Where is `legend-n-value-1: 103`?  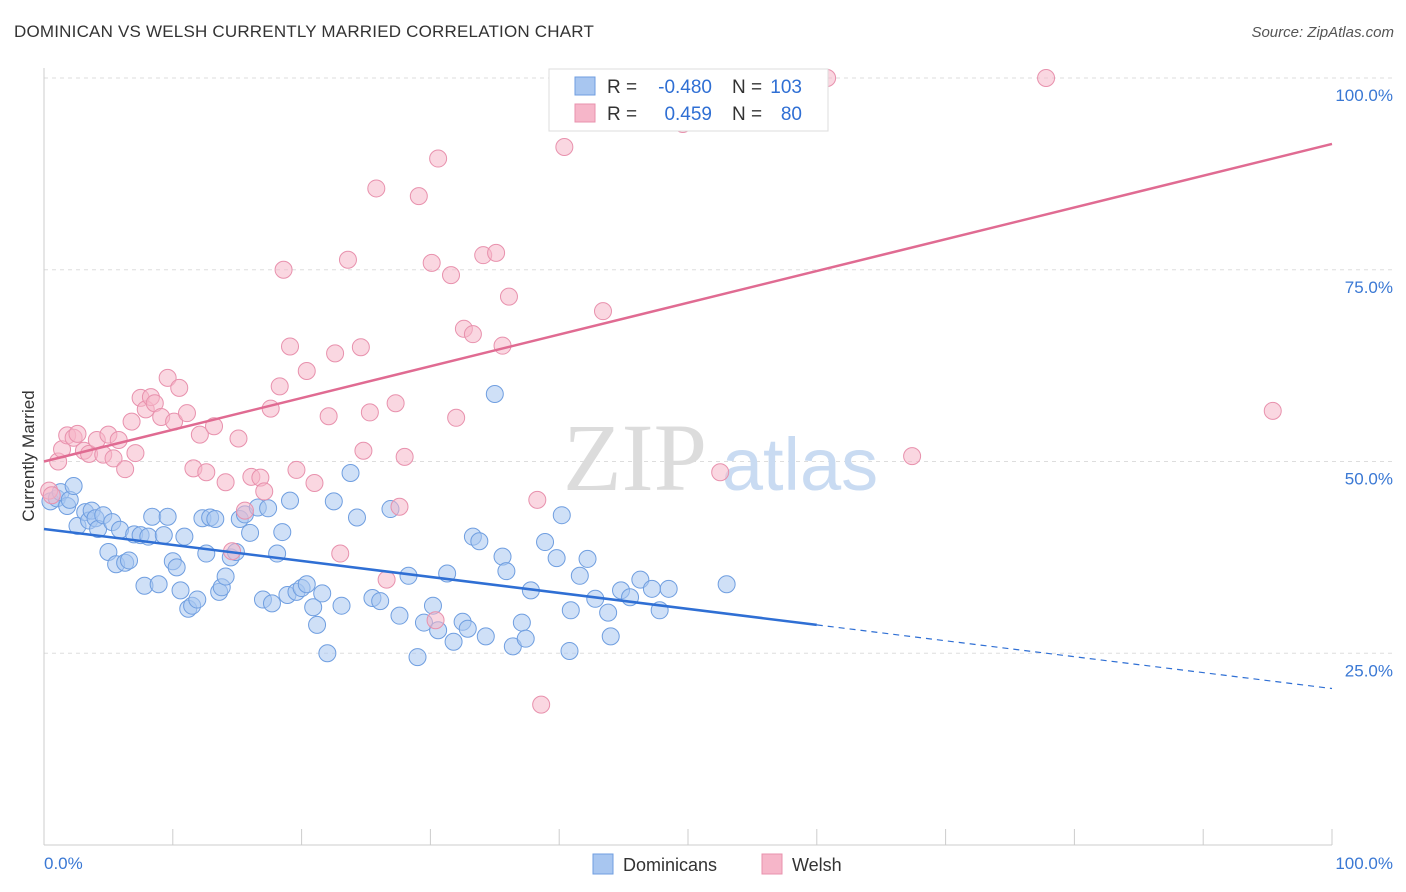
legend-n-value-1: 103 is located at coordinates (786, 87).